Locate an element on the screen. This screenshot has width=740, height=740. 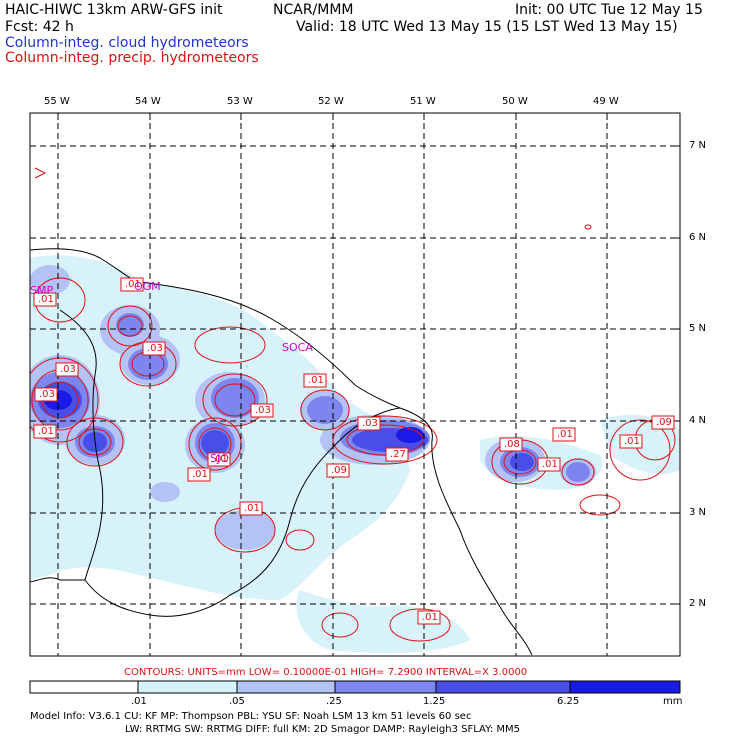
lon-label: 52 W is located at coordinates (331, 101).